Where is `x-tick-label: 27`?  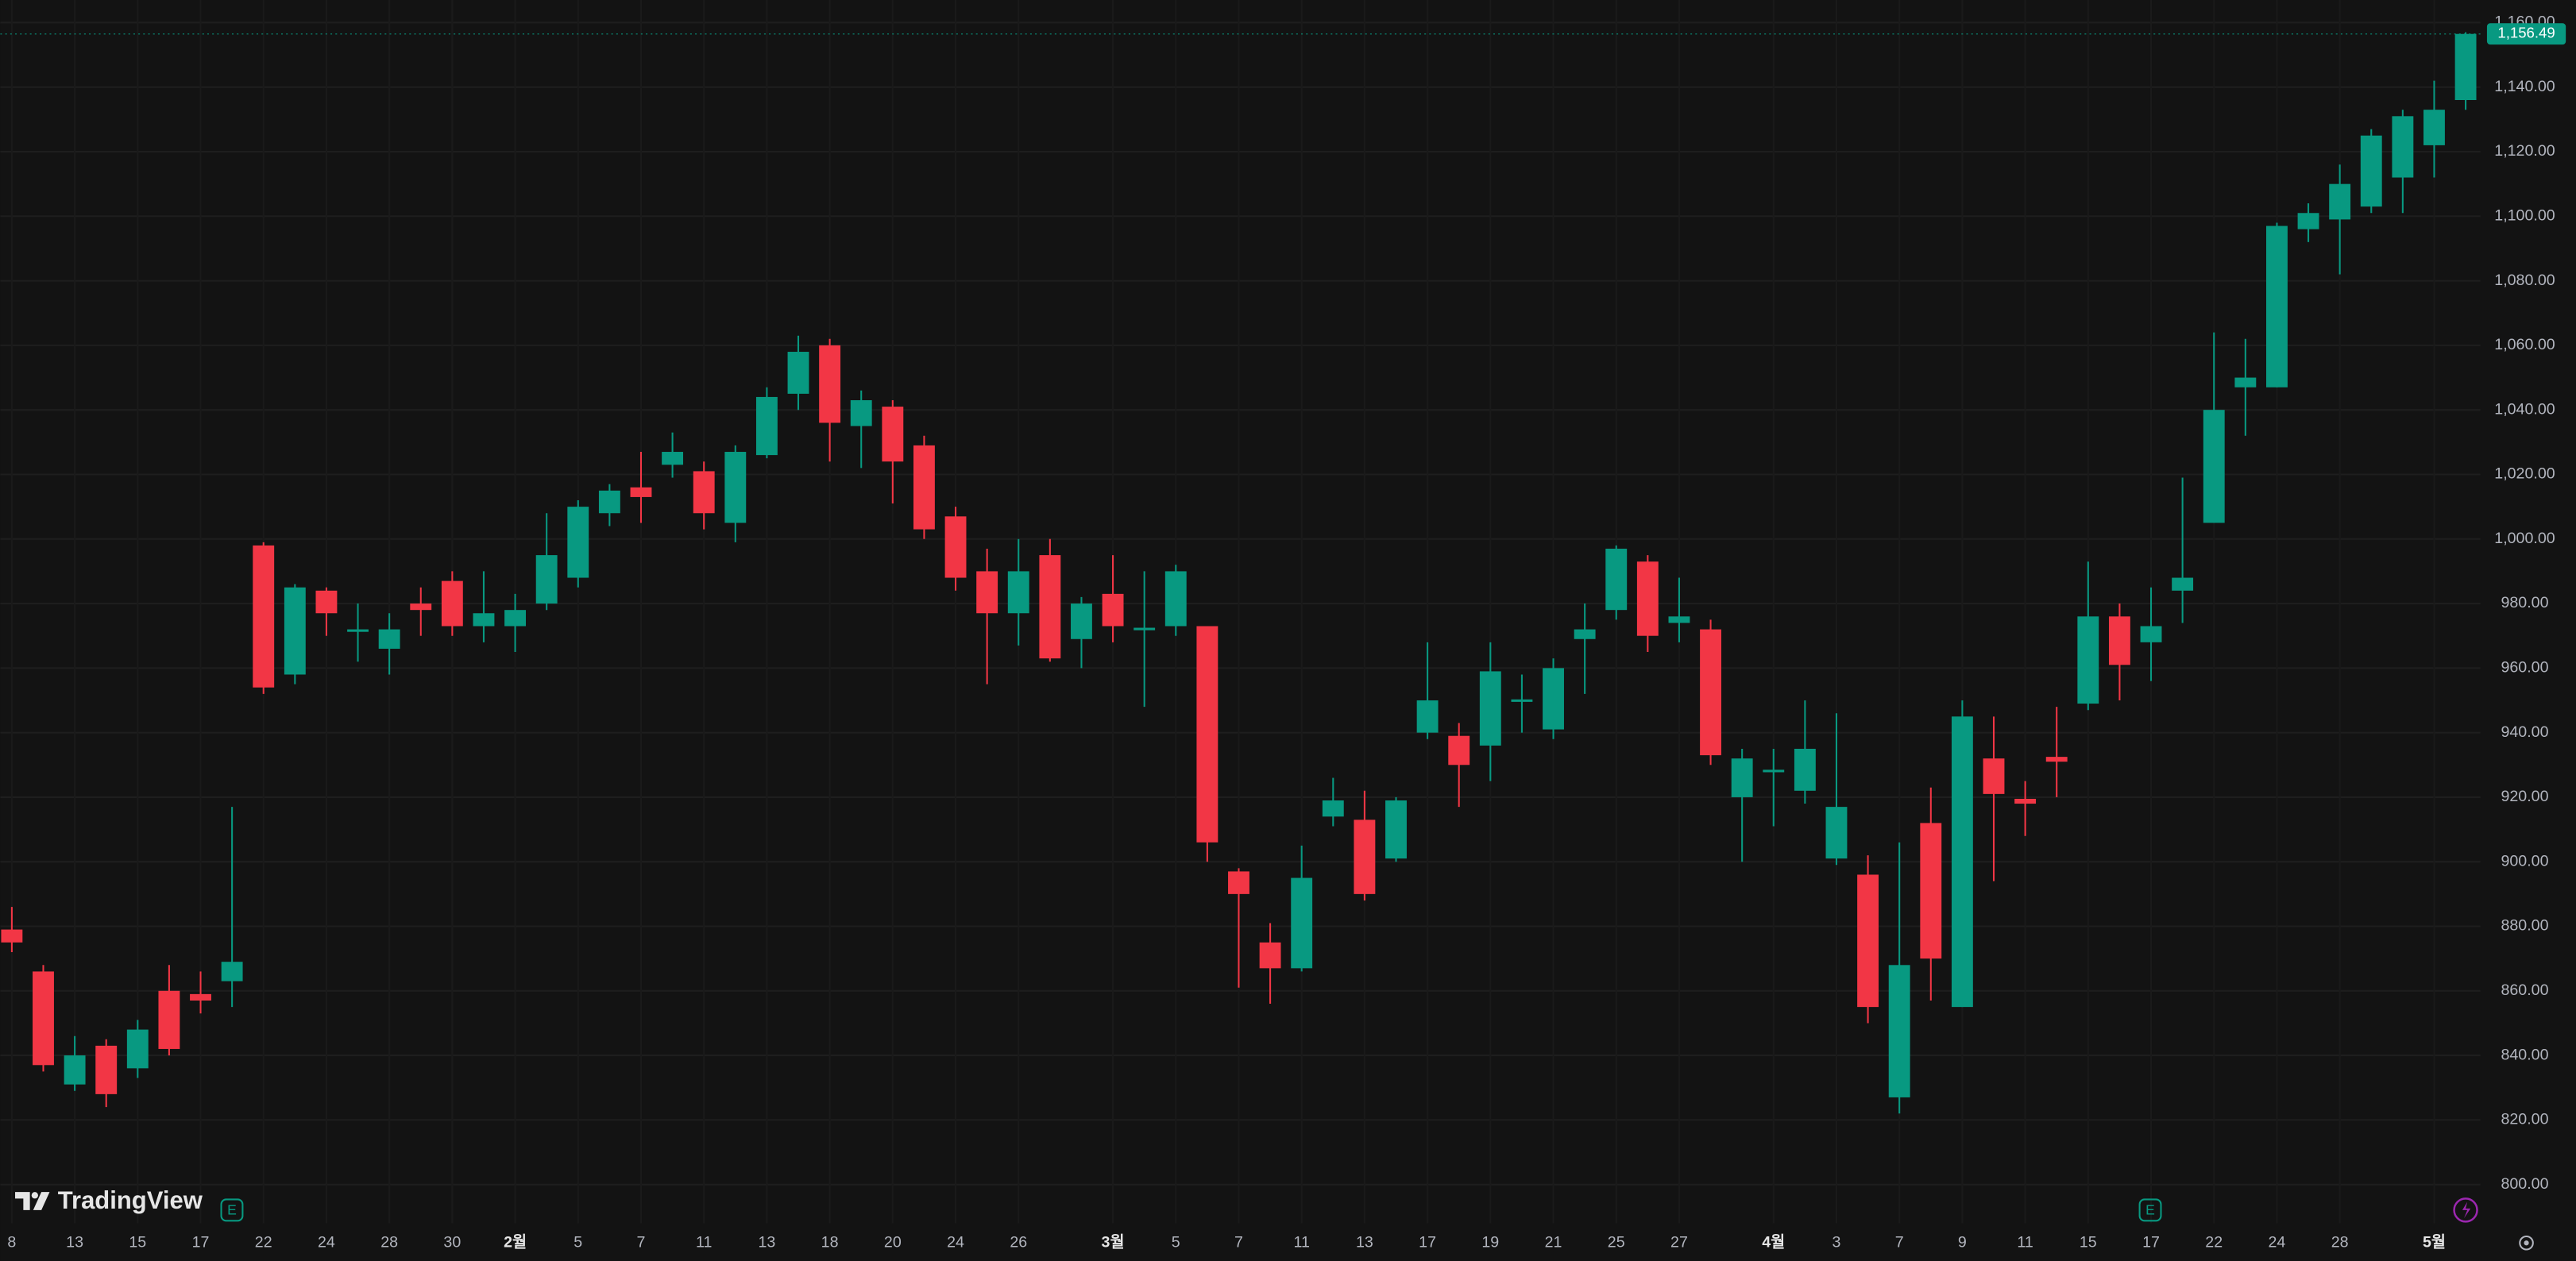
x-tick-label: 27 is located at coordinates (1679, 1242).